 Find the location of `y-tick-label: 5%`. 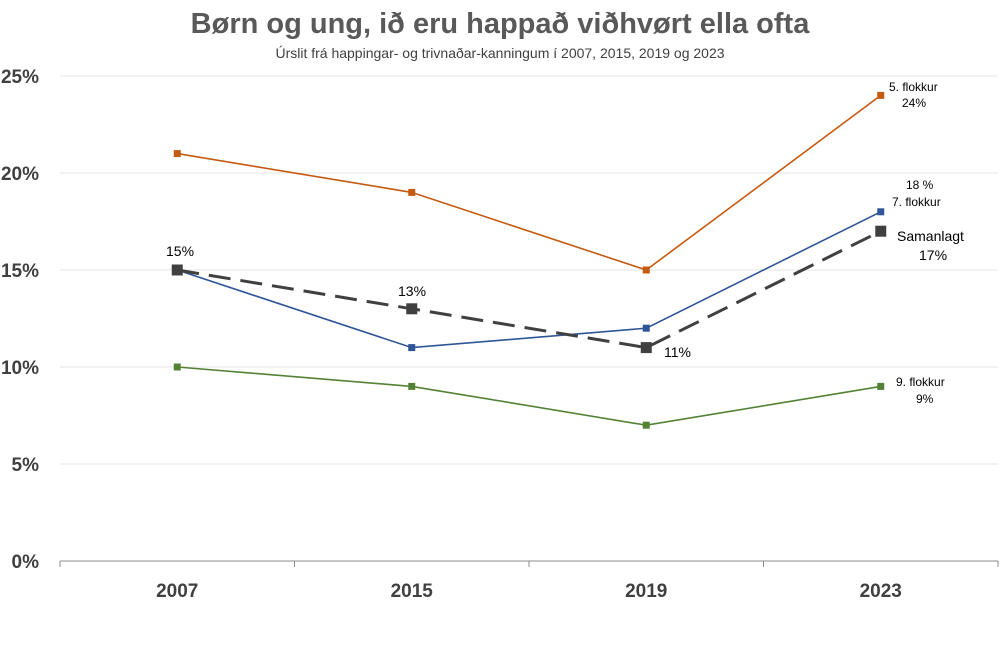

y-tick-label: 5% is located at coordinates (26, 465).